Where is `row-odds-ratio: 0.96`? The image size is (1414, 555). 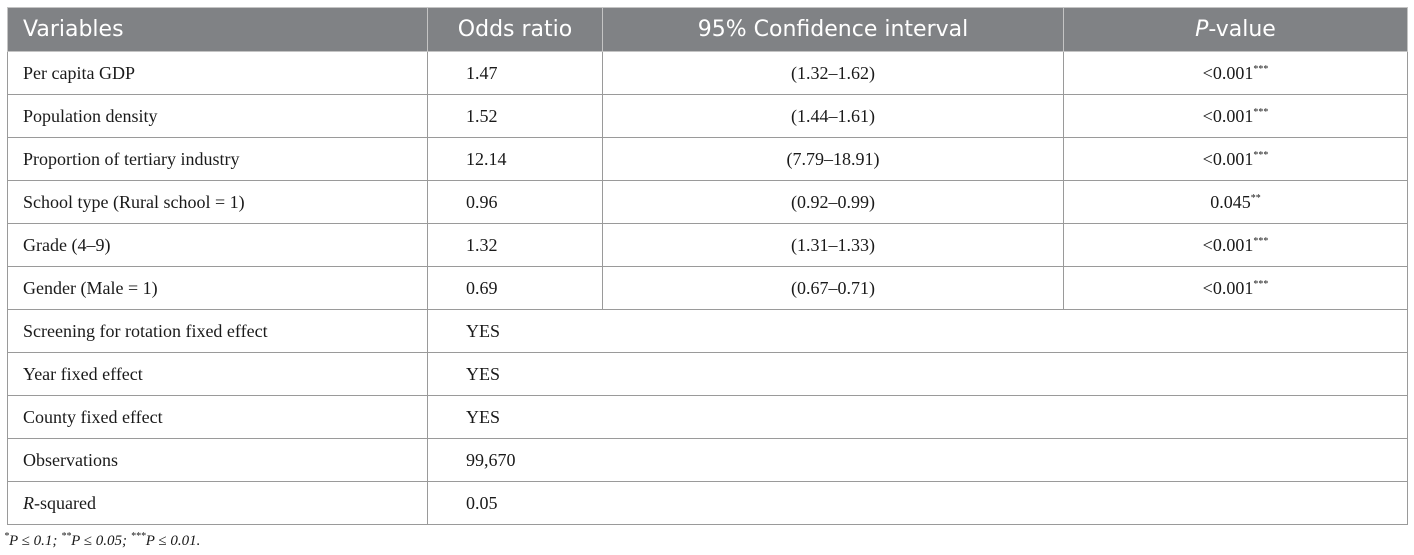
row-odds-ratio: 0.96 is located at coordinates (515, 202).